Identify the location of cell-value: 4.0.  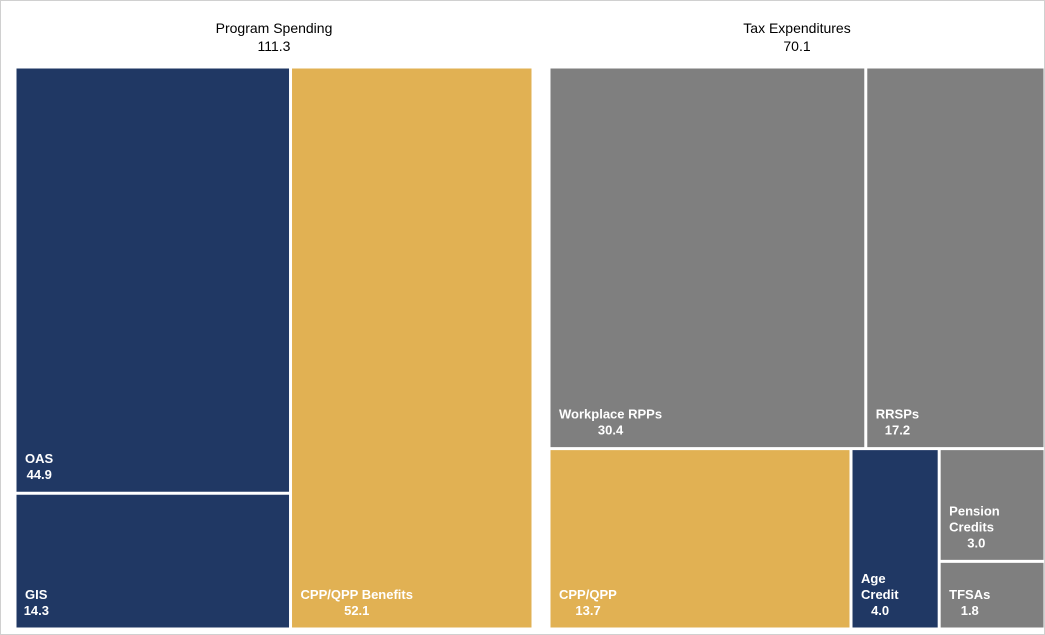
(880, 610).